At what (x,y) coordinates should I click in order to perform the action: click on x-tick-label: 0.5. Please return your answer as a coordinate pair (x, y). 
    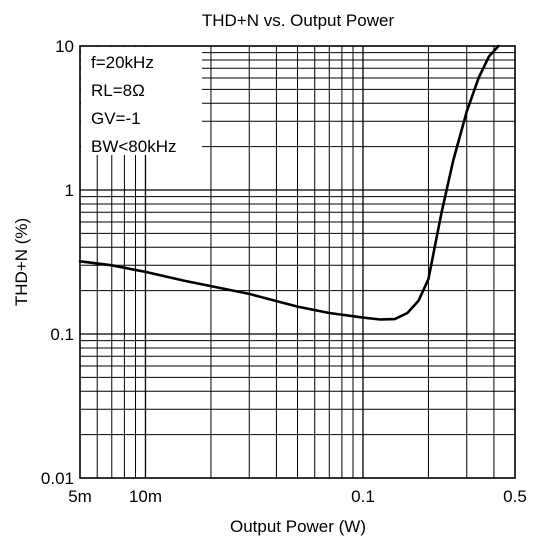
    Looking at the image, I should click on (515, 496).